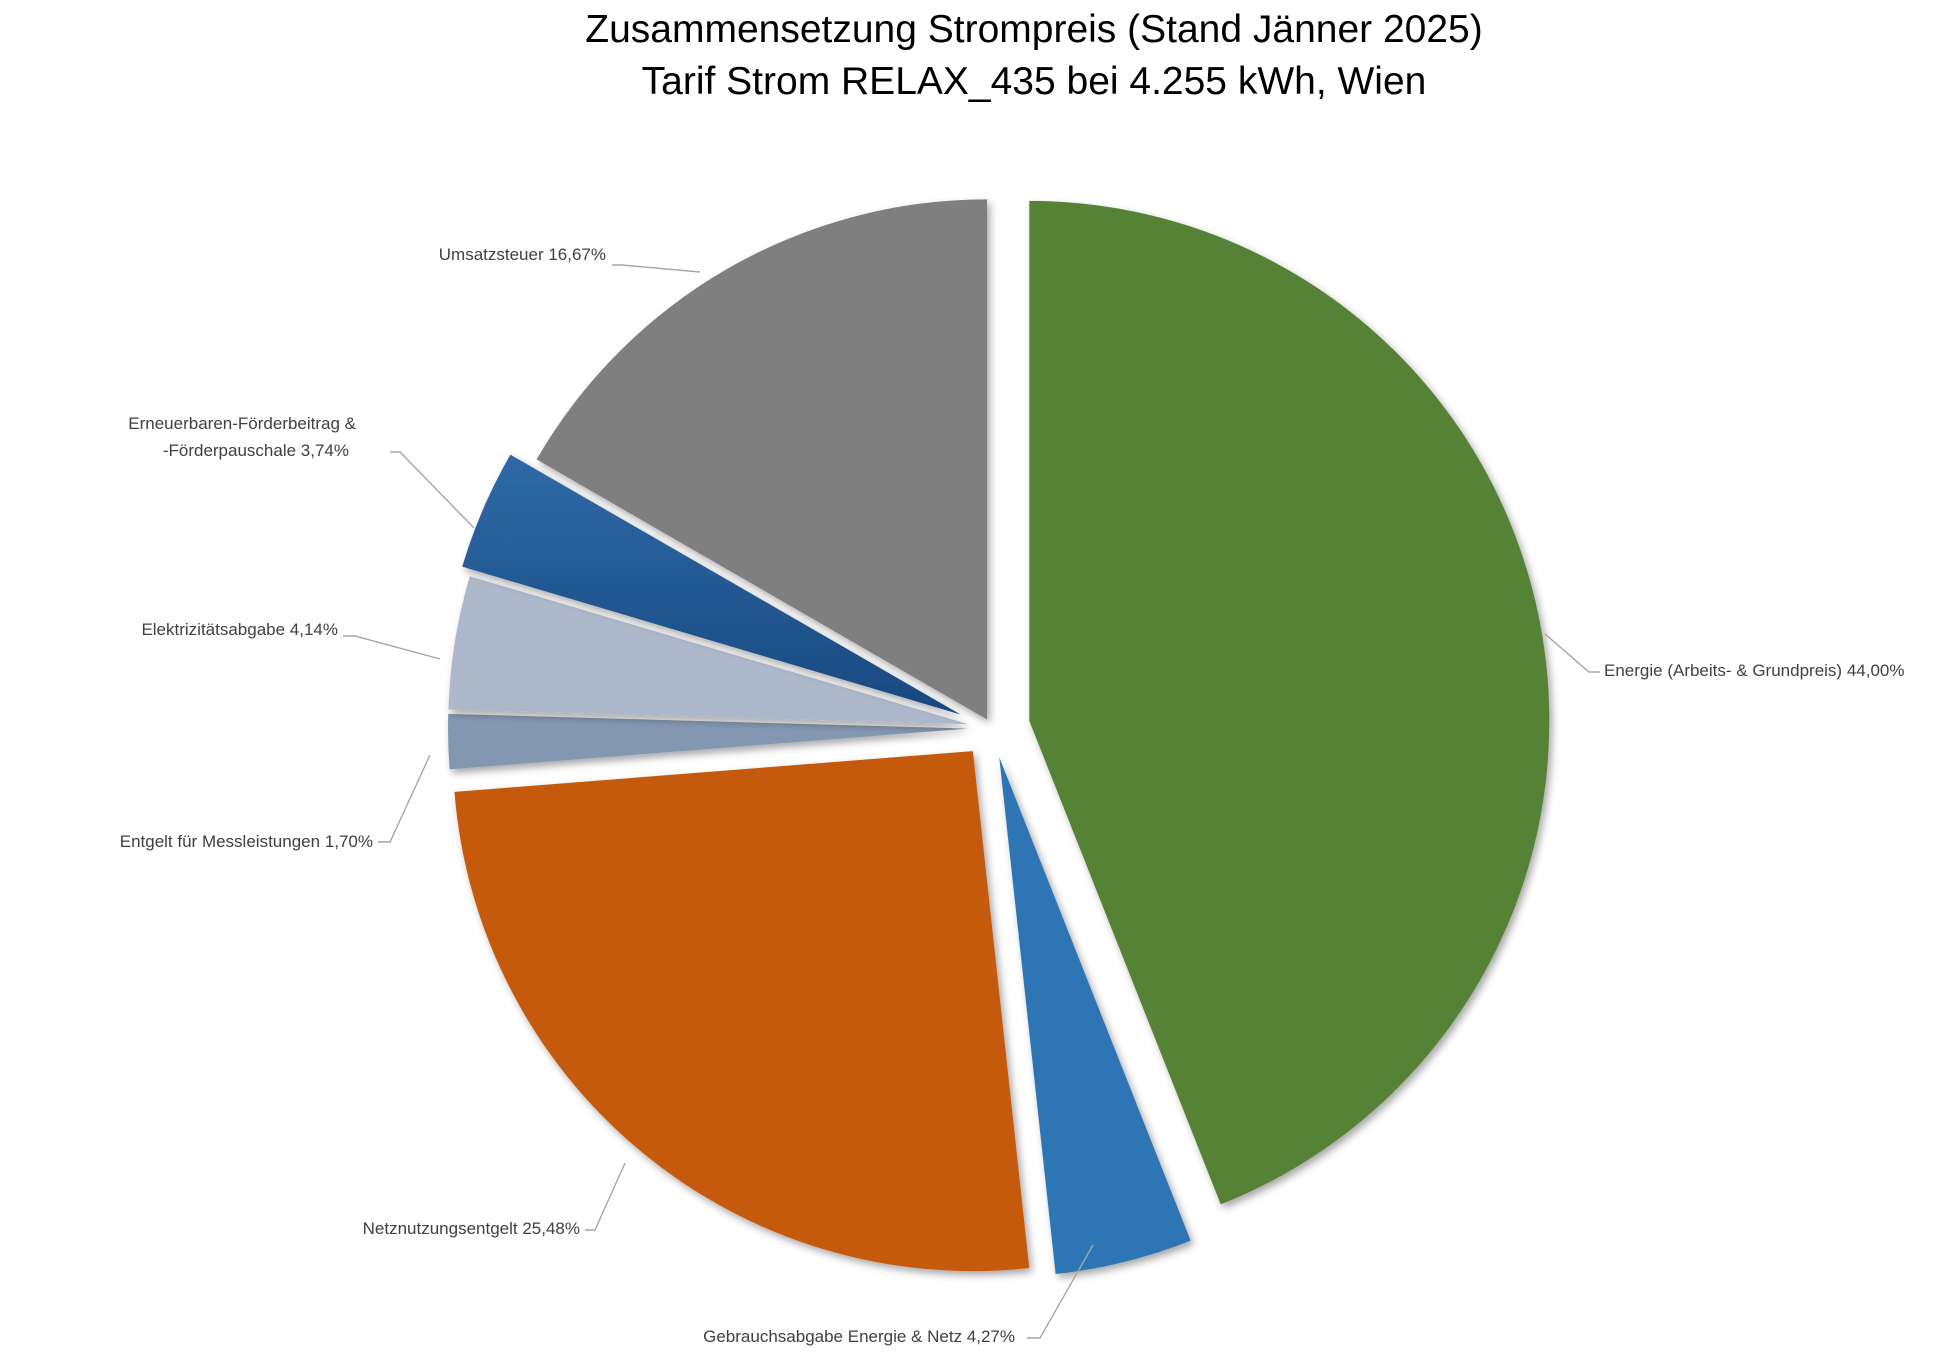 This screenshot has width=1940, height=1352. I want to click on slice-data-label: Gebrauchsabgabe Energie & Netz 4,27%, so click(859, 1336).